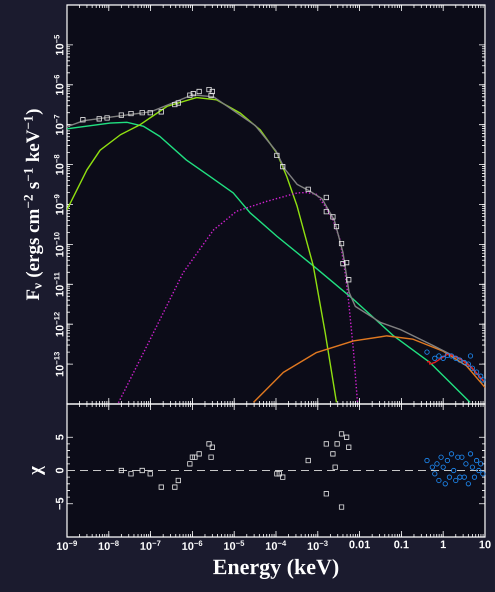  I want to click on y-tick-label: 10$^{−10}$, so click(59, 244).